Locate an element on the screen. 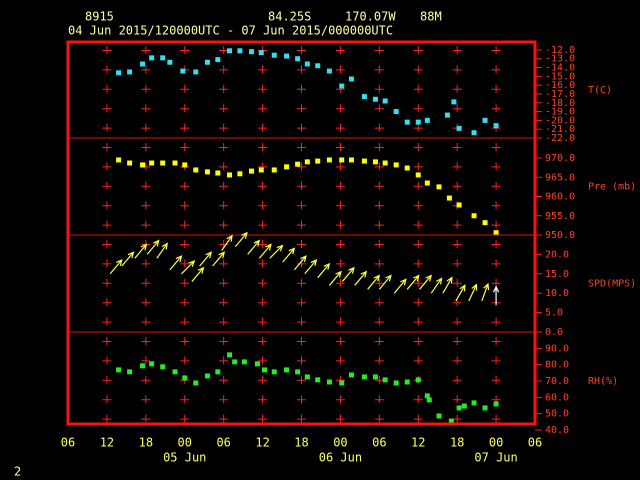  y-tick-label: -12.0 is located at coordinates (560, 50).